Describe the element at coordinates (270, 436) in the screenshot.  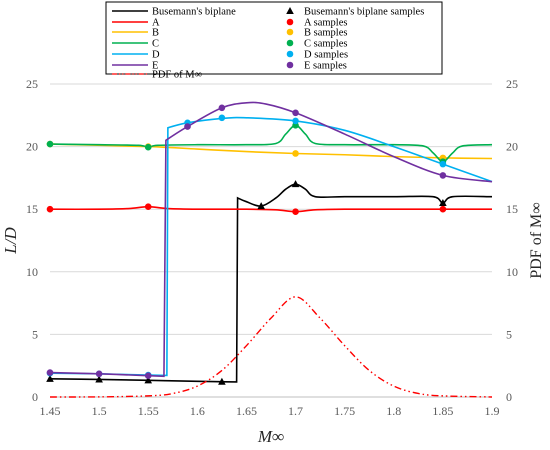
I see `x-axis-title: M∞` at that location.